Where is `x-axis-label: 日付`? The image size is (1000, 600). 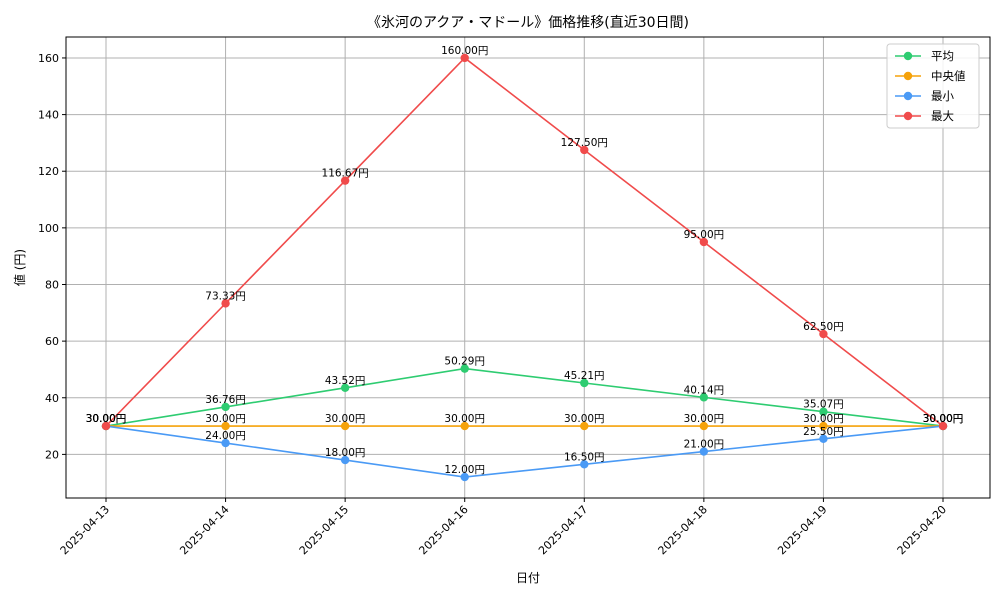
x-axis-label: 日付 is located at coordinates (528, 578).